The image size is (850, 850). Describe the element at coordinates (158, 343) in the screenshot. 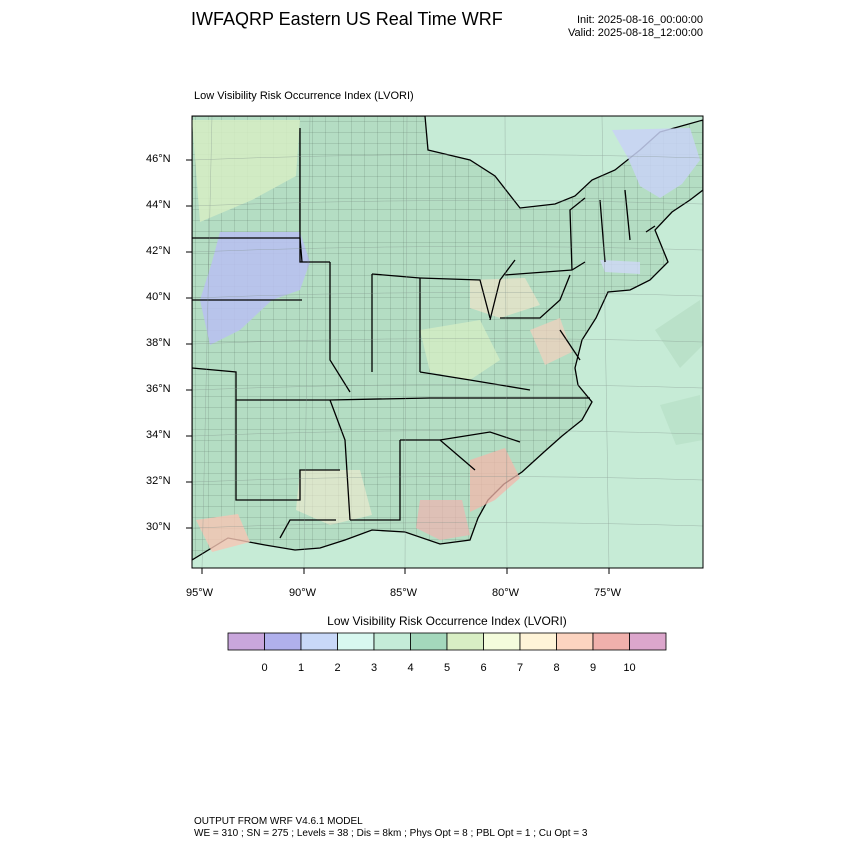

I see `lat-label: 38°N` at that location.